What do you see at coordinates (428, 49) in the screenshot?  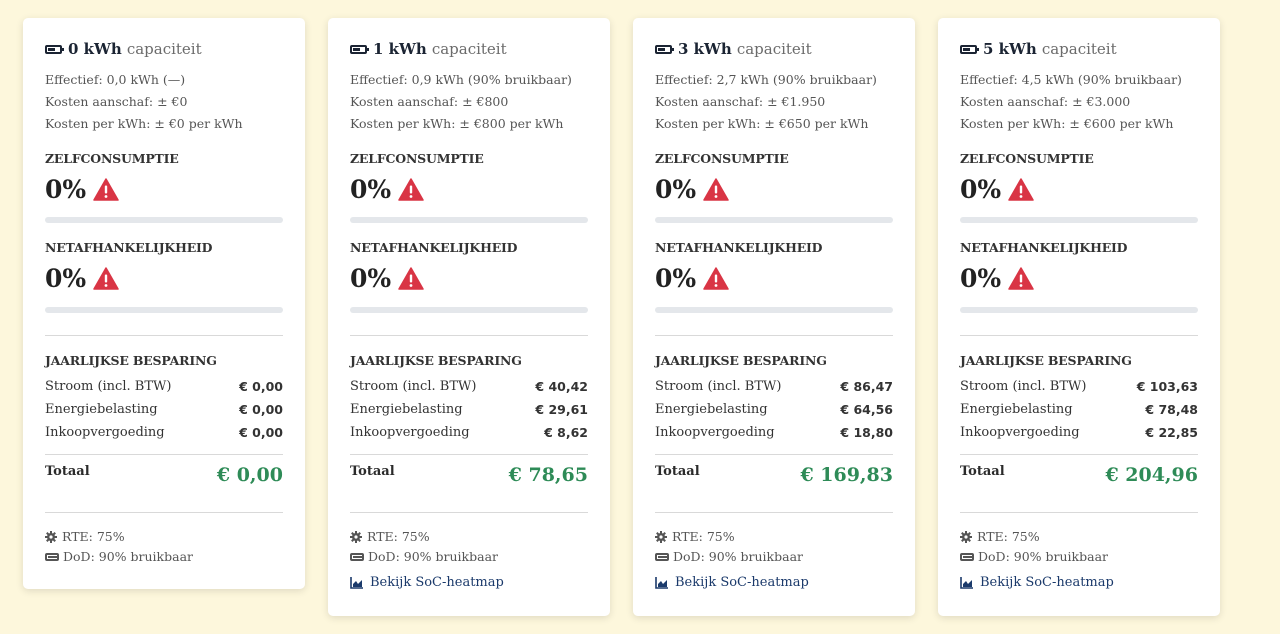 I see `card-title: 1 kWh capaciteit` at bounding box center [428, 49].